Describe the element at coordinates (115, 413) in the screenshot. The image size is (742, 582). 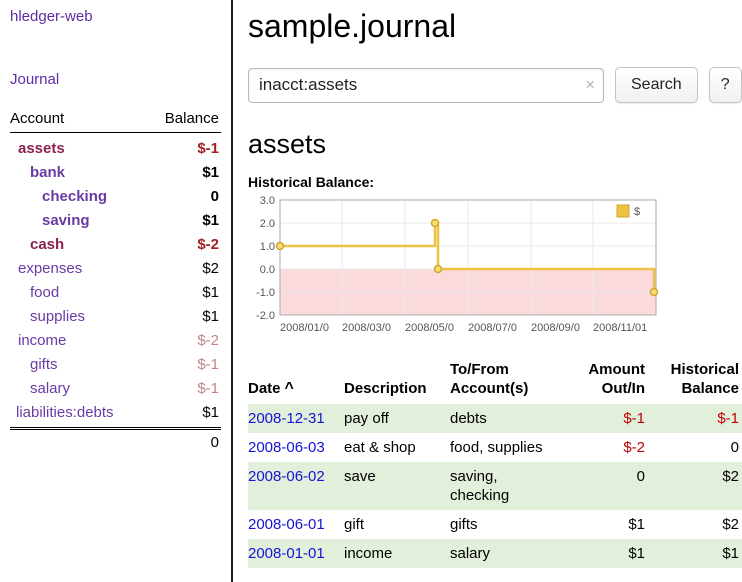
I see `sidebar-account-liabilities-debts: liabilities:debts $1` at that location.